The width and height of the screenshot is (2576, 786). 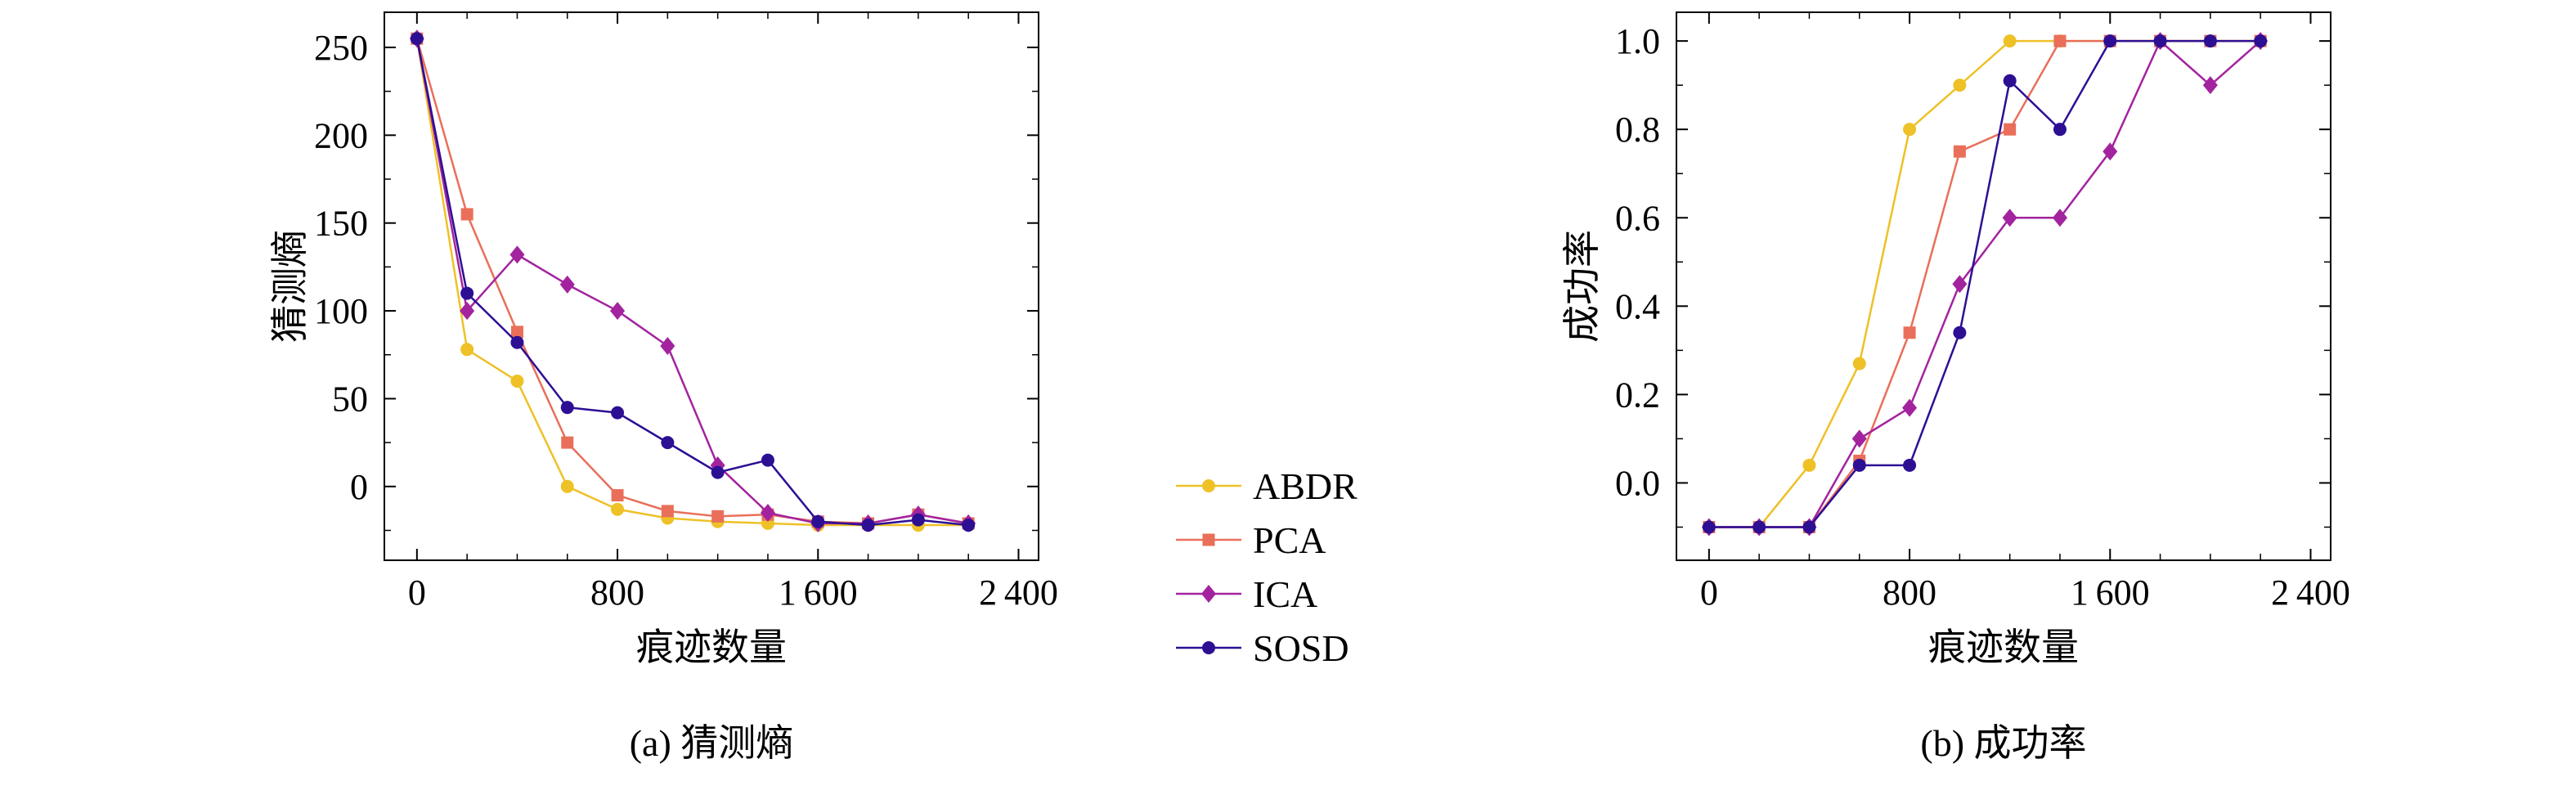 What do you see at coordinates (1305, 486) in the screenshot?
I see `legend-label-abdr: ABDR` at bounding box center [1305, 486].